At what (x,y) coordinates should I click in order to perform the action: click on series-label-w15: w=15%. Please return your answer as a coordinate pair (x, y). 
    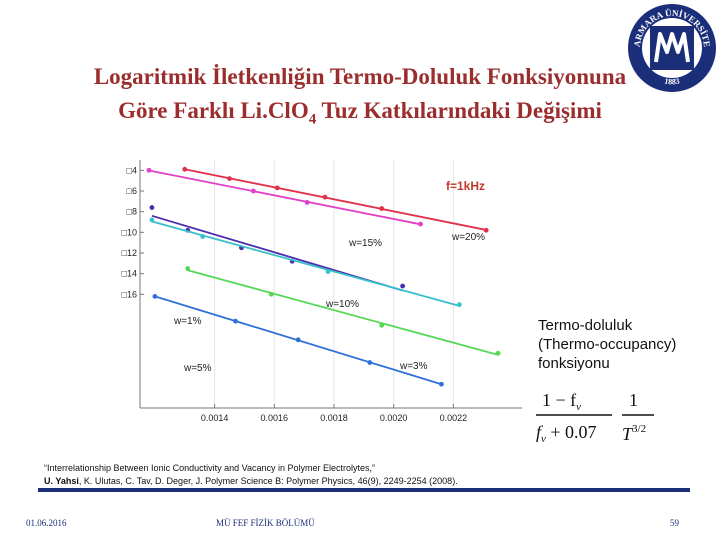
    Looking at the image, I should click on (365, 243).